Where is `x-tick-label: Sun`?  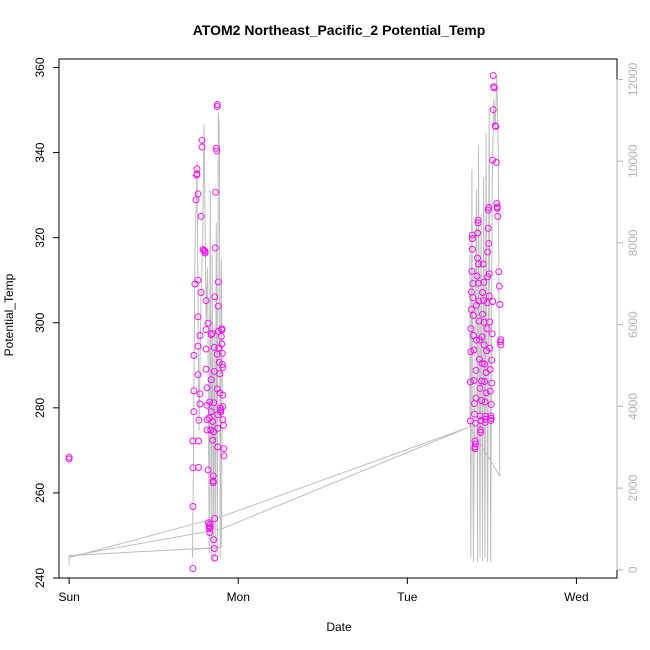 x-tick-label: Sun is located at coordinates (68, 597).